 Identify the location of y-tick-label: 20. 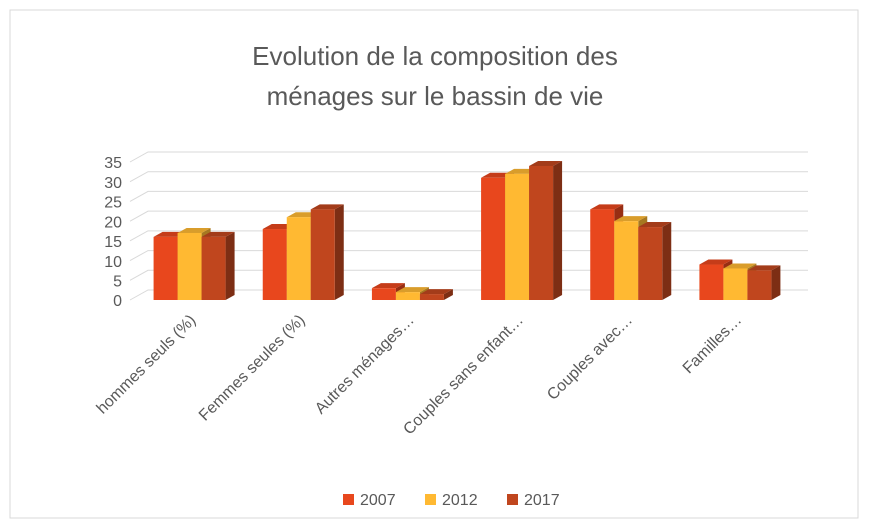
(113, 222).